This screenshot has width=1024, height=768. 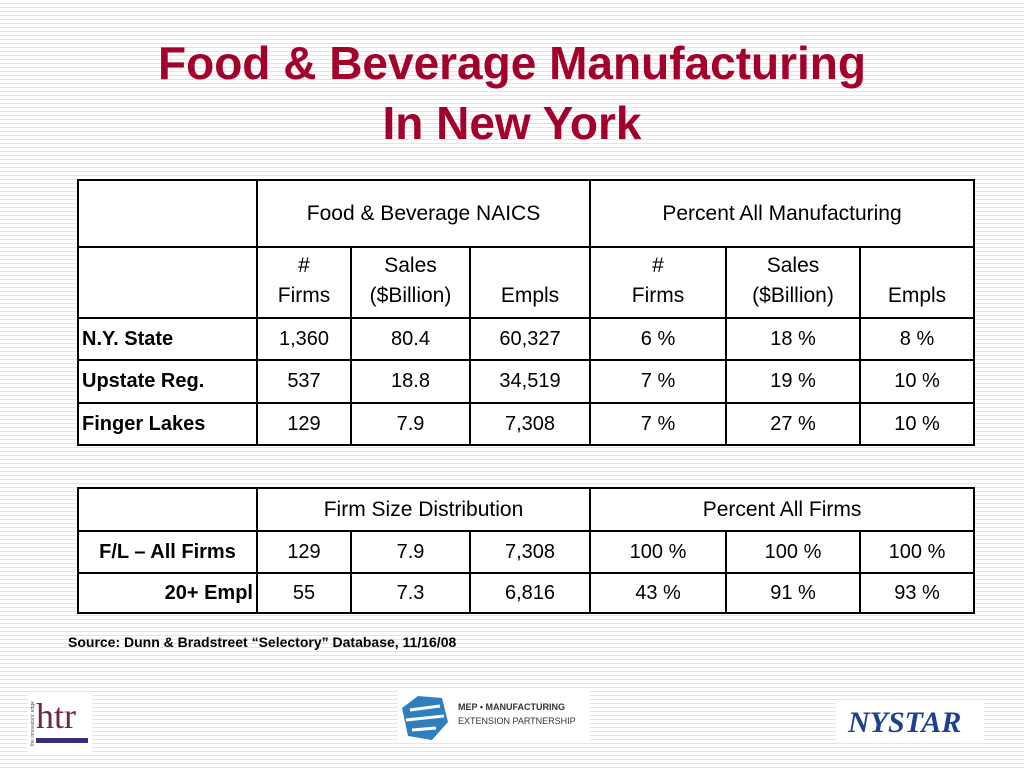 I want to click on row-label: N.Y. State, so click(x=167, y=339).